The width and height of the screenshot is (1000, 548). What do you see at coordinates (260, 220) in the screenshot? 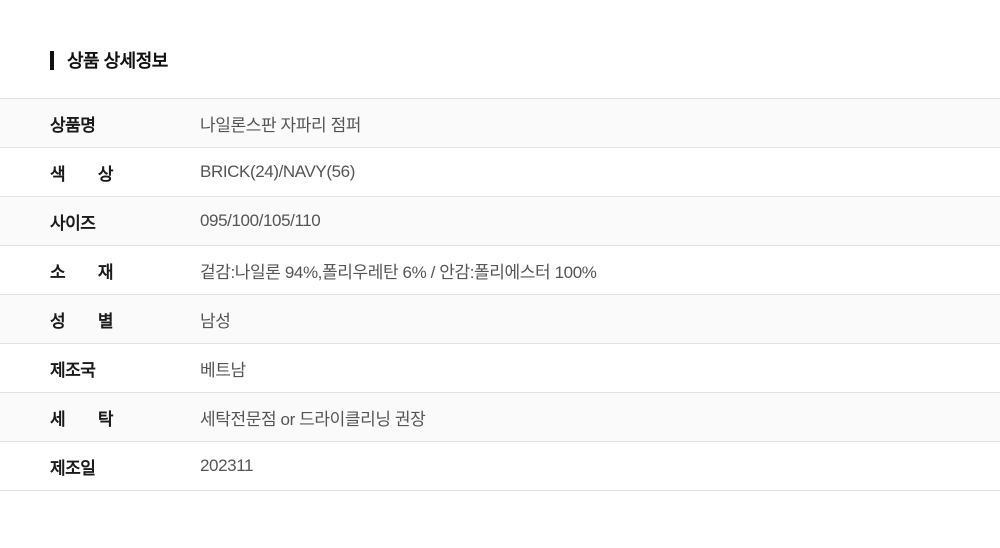
I see `spec-value: 095/100/105/110` at bounding box center [260, 220].